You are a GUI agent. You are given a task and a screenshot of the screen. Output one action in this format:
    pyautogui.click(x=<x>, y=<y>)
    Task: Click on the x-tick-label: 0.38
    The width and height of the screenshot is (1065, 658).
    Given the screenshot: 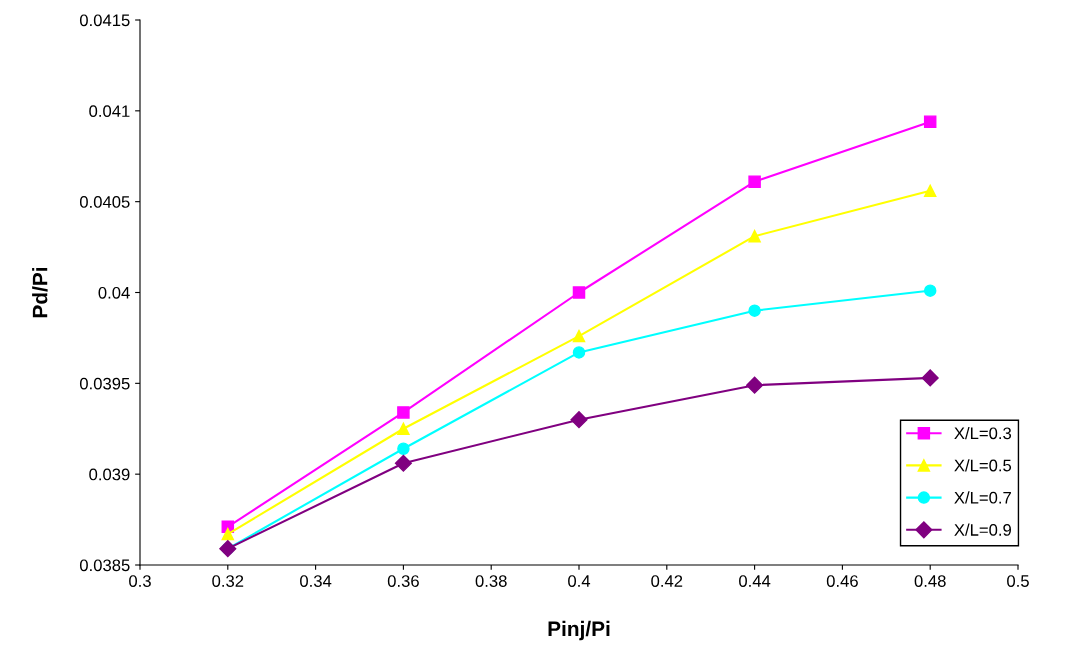 What is the action you would take?
    pyautogui.click(x=491, y=581)
    